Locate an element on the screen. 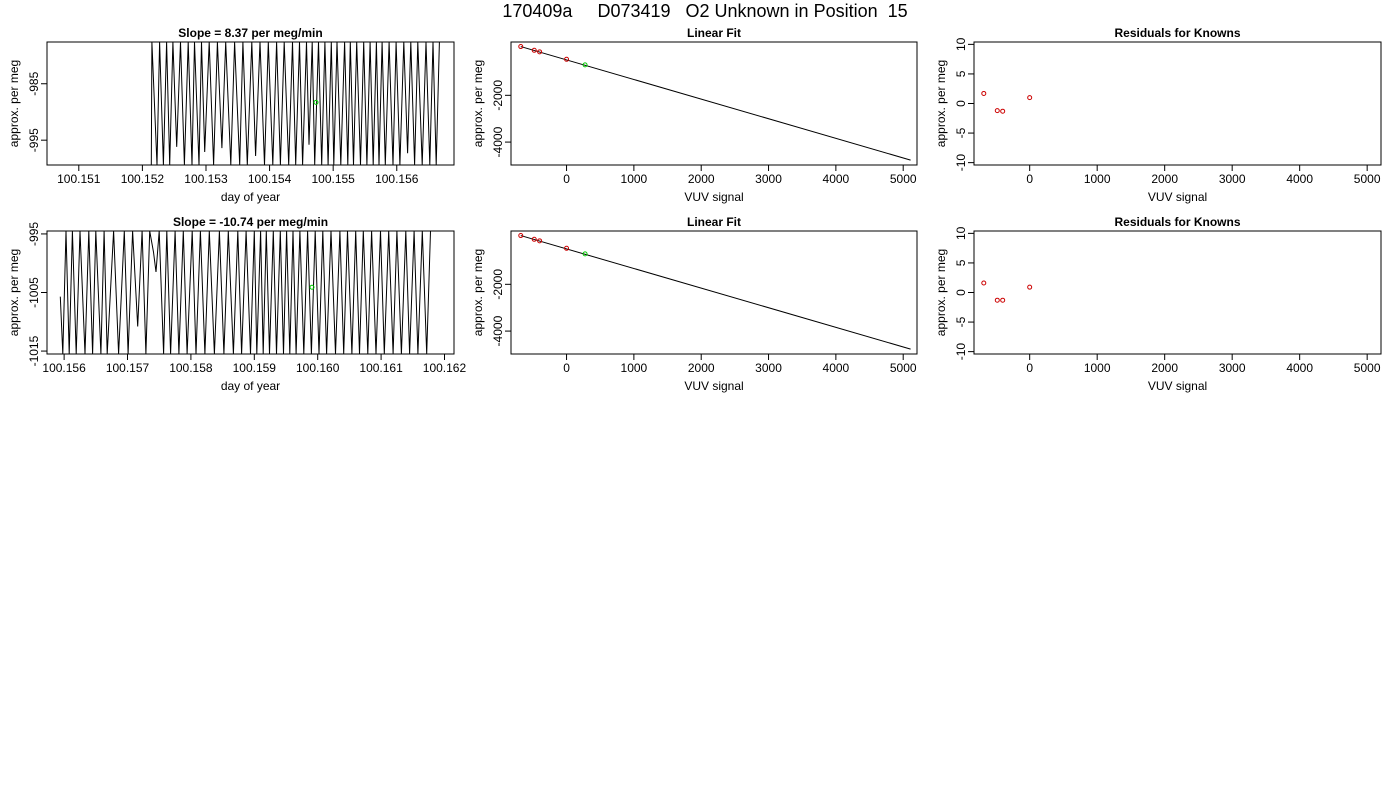 The image size is (1400, 800). x-tick-label: 100.155 is located at coordinates (333, 179).